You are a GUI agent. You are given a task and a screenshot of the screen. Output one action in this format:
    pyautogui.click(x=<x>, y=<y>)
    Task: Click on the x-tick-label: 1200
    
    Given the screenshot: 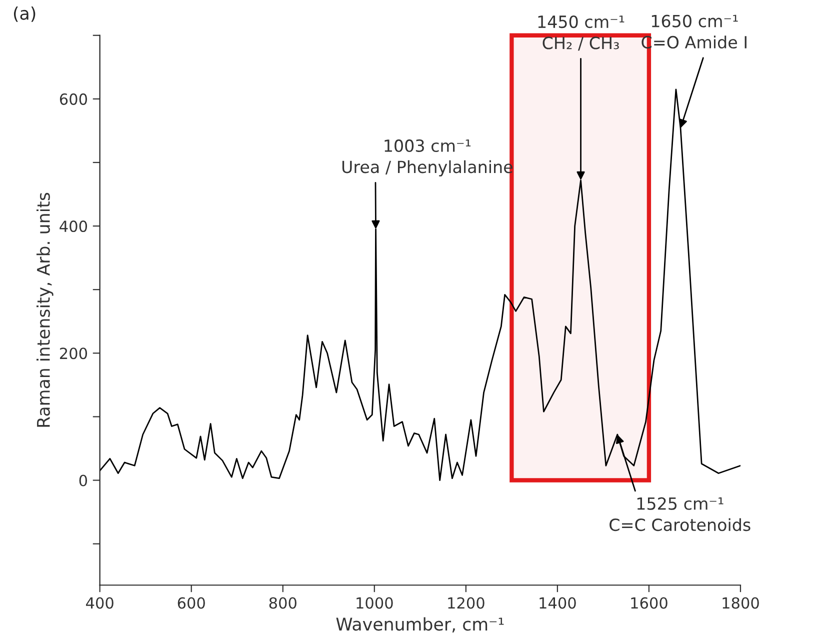 What is the action you would take?
    pyautogui.click(x=466, y=603)
    